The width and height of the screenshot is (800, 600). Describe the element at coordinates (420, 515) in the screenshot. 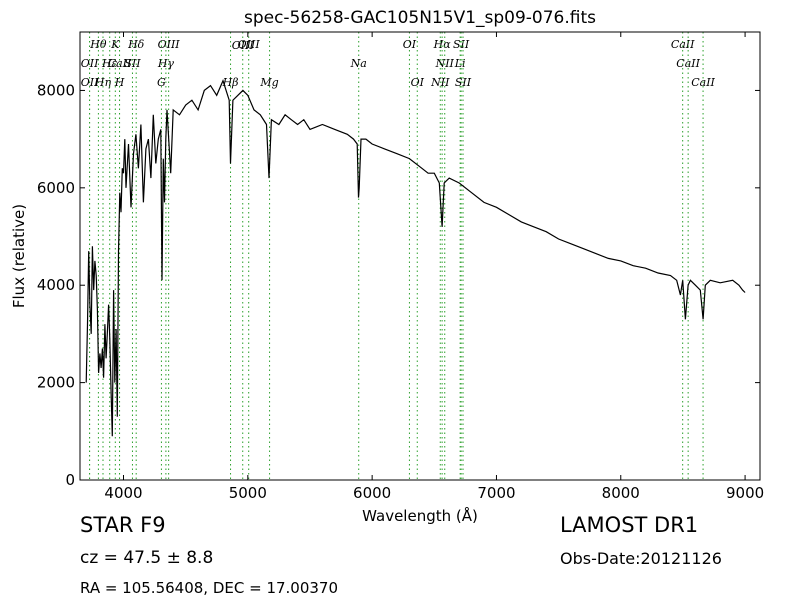

I see `x-axis-label: Wavelength (Å)` at that location.